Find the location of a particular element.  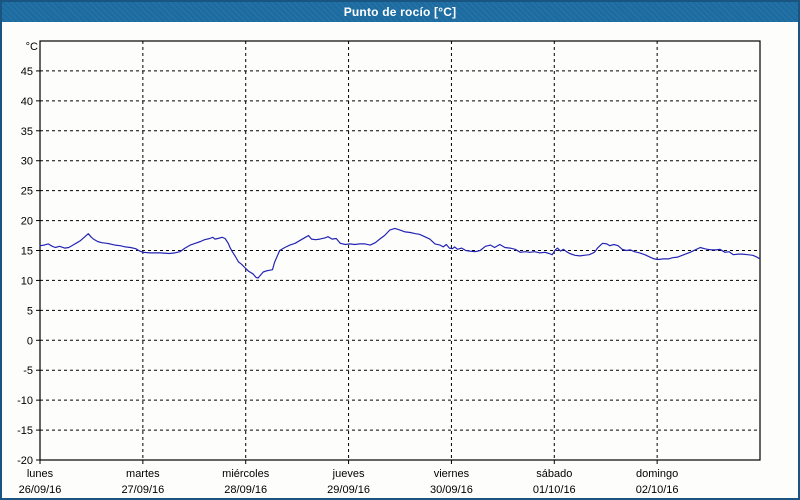

y-tick-label: -5 is located at coordinates (28, 371).